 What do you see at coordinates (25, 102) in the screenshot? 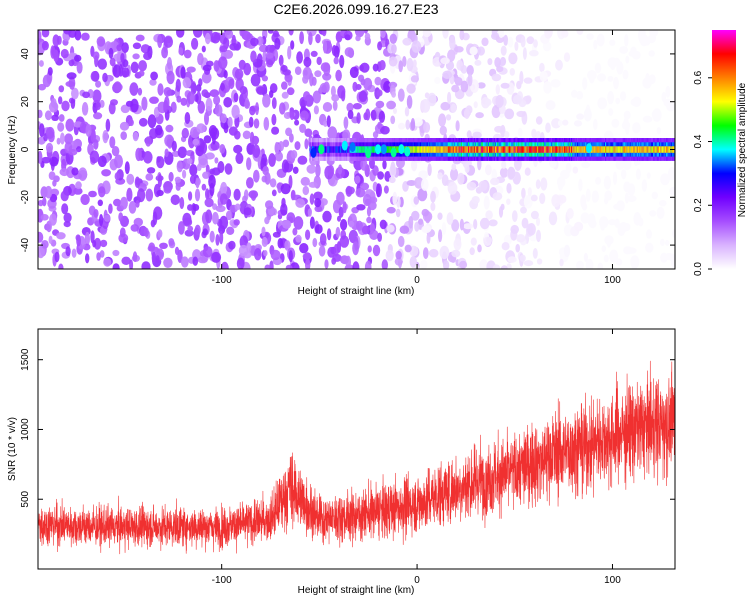
I see `spectrogram-y-tick-label: 20` at bounding box center [25, 102].